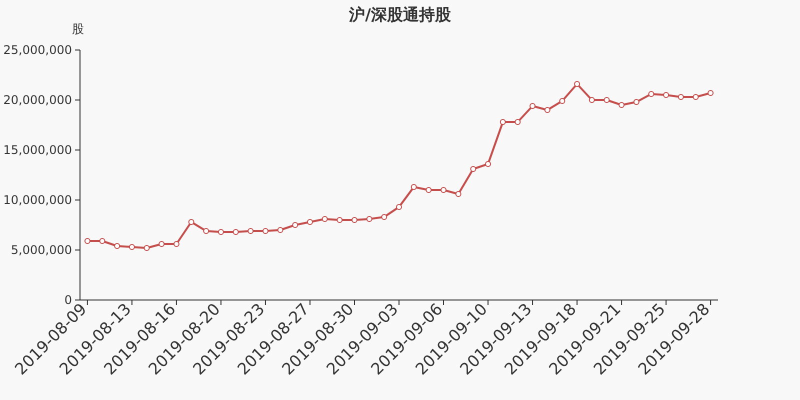  What do you see at coordinates (37, 200) in the screenshot?
I see `y-tick-label: 10,000,000` at bounding box center [37, 200].